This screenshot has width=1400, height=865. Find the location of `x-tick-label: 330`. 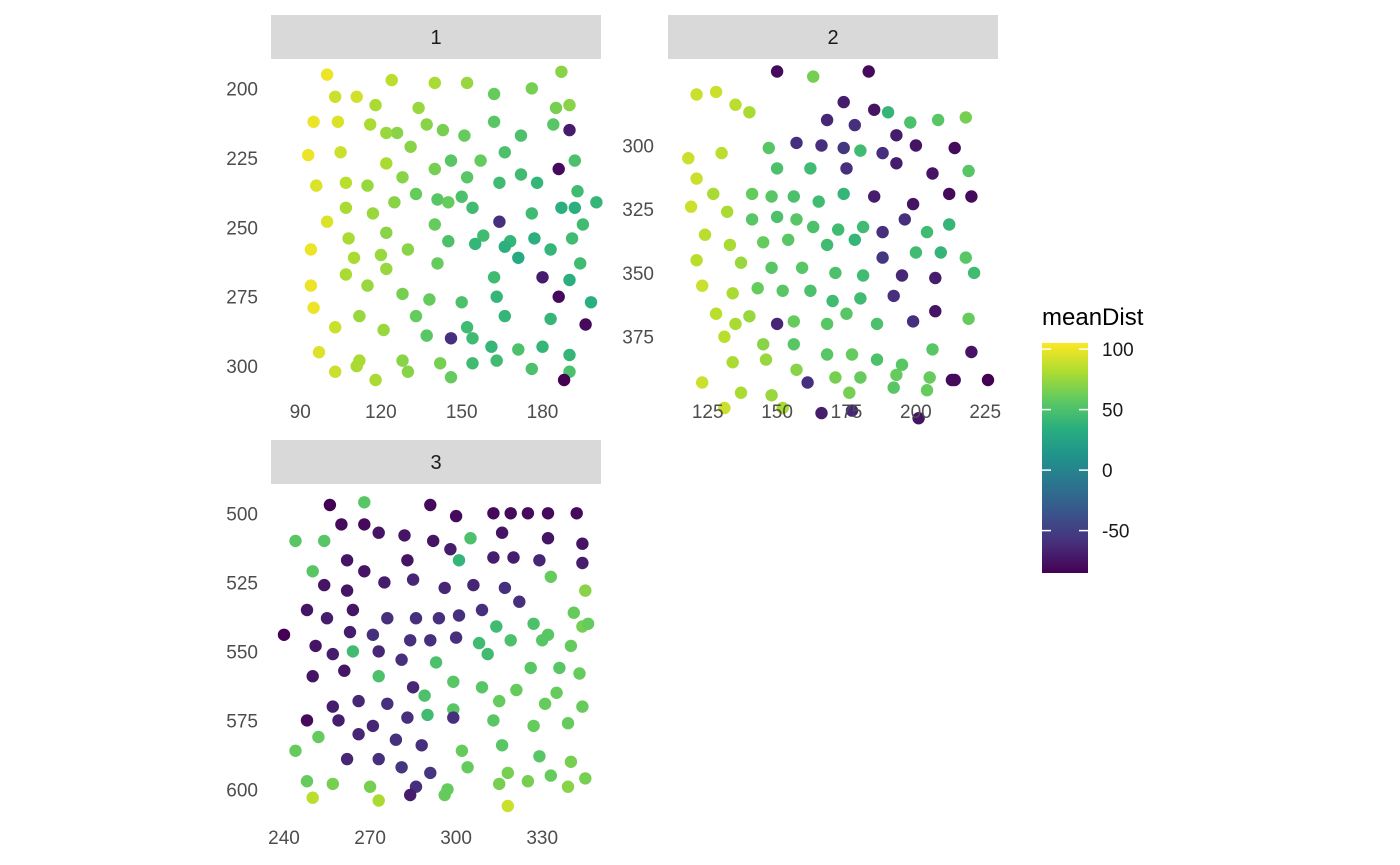

x-tick-label: 330 is located at coordinates (542, 838).